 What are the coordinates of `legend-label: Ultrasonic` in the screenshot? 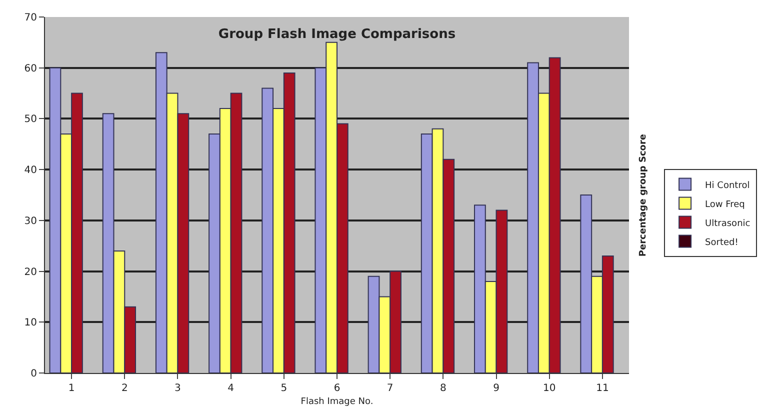 It's located at (727, 223).